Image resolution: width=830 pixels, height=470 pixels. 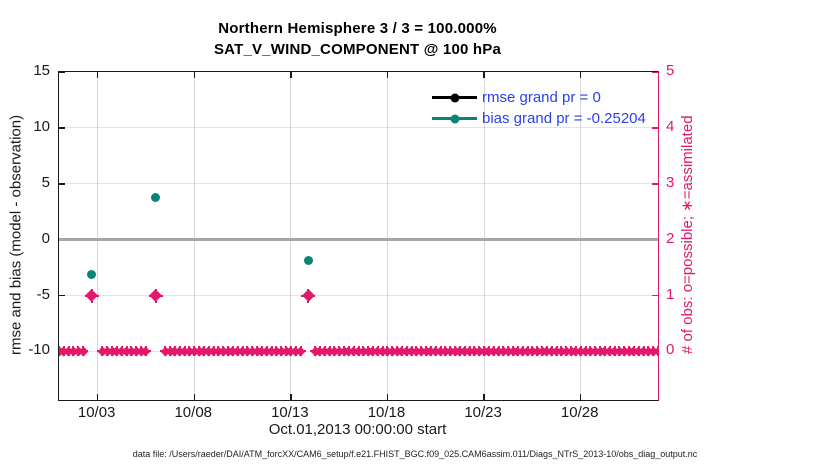 What do you see at coordinates (386, 412) in the screenshot?
I see `x-tick-label: 10/18` at bounding box center [386, 412].